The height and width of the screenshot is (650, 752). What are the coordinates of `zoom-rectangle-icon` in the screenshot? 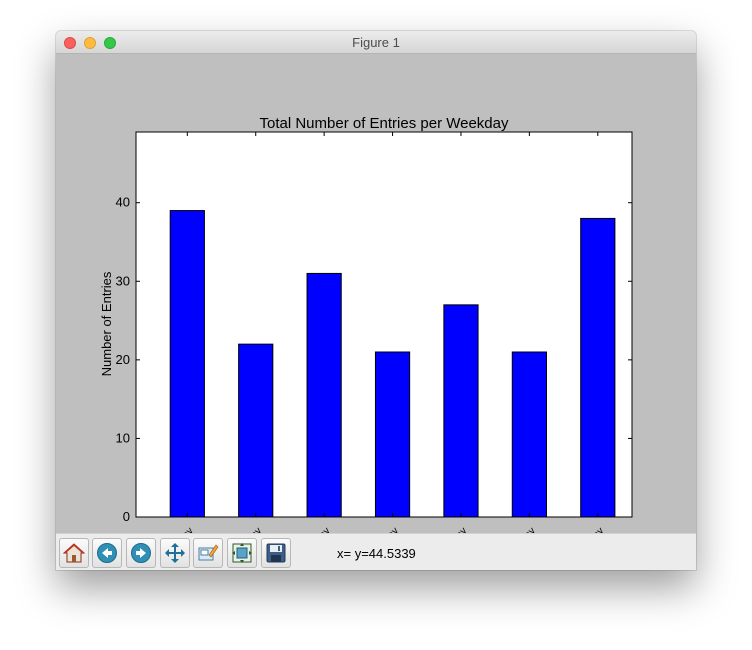 It's located at (208, 552).